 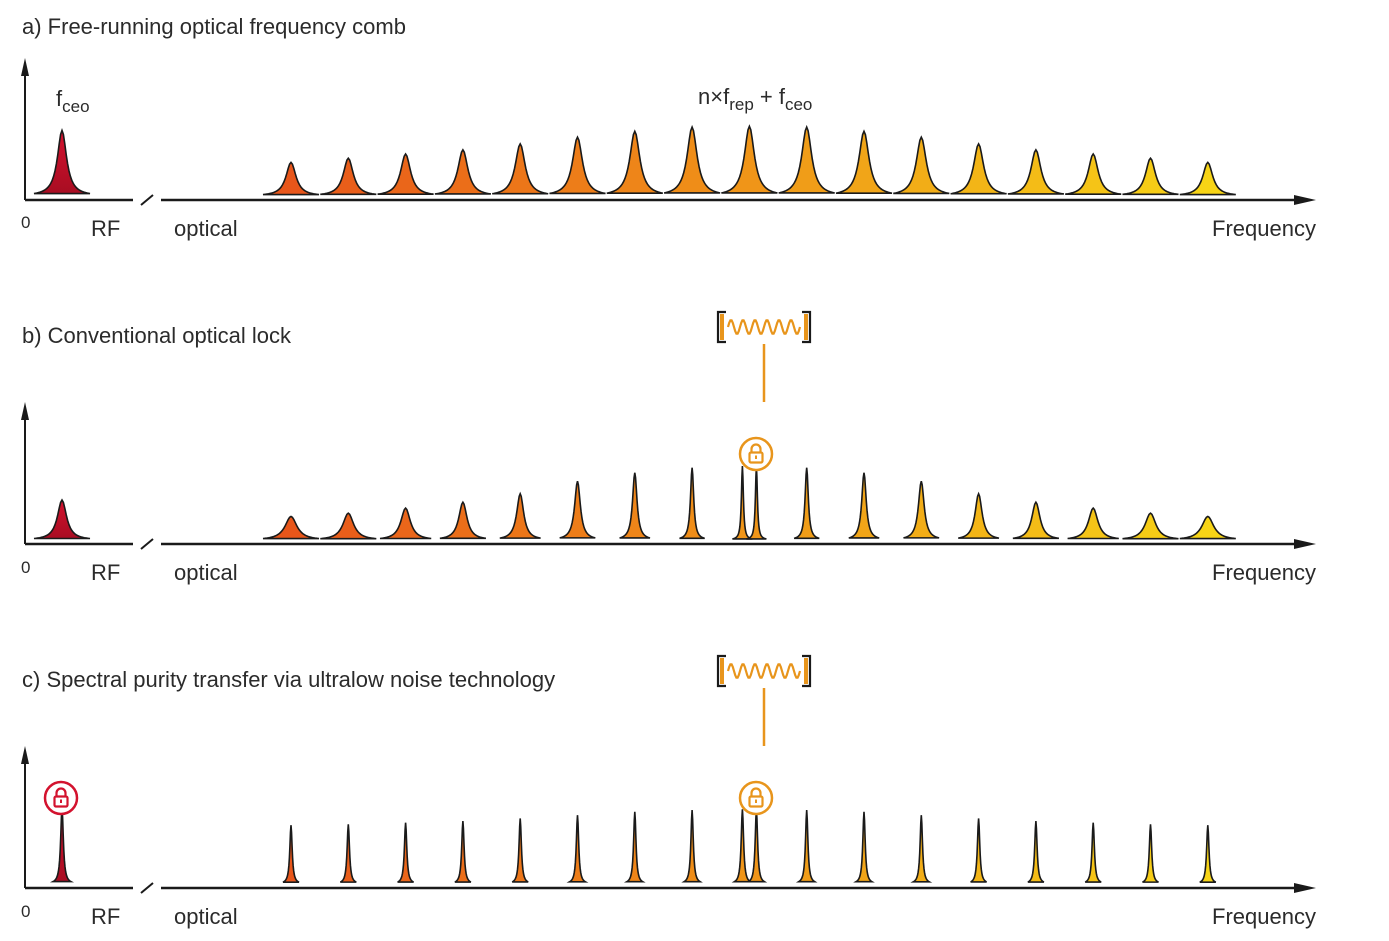 I want to click on panel-c-zero-label: 0, so click(x=25, y=911).